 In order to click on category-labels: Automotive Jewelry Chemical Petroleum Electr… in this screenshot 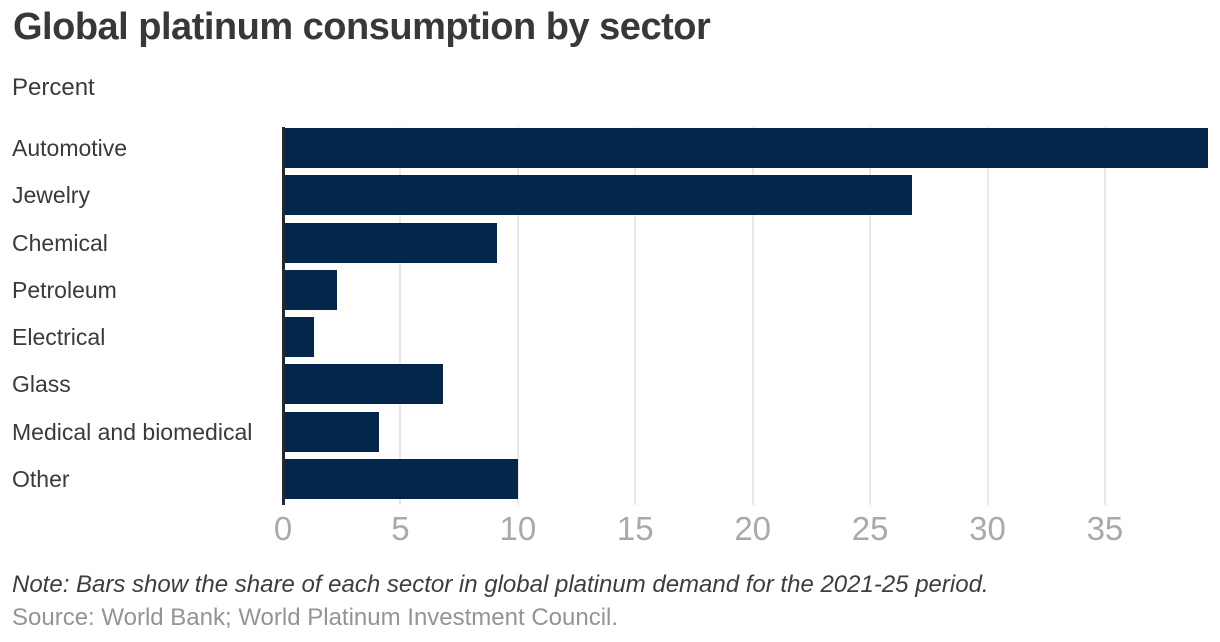, I will do `click(147, 316)`.